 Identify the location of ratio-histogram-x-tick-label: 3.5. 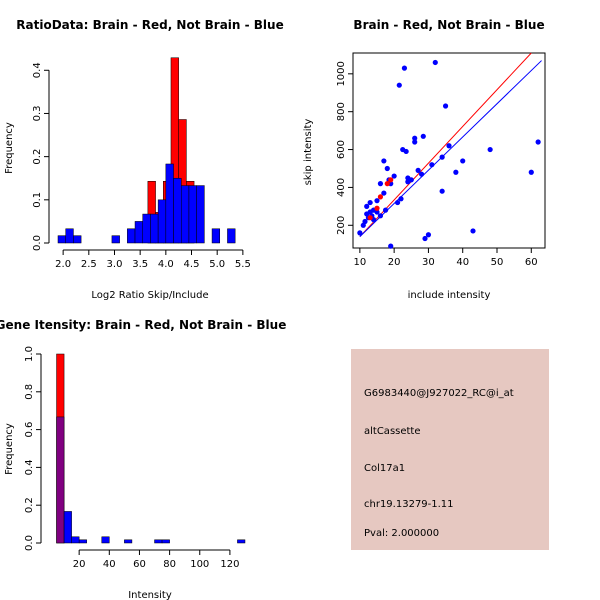
(140, 264).